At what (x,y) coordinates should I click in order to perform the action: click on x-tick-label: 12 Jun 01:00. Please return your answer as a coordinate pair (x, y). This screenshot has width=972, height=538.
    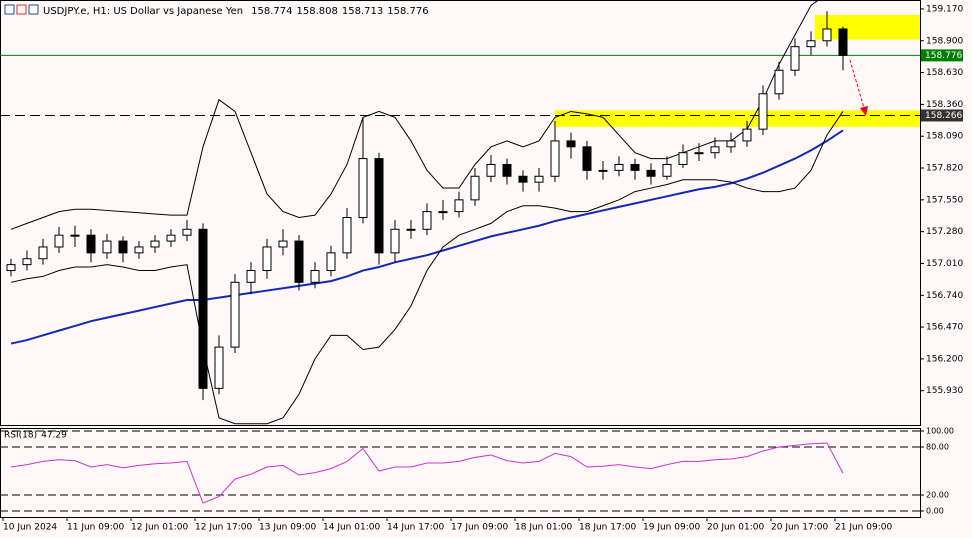
    Looking at the image, I should click on (159, 528).